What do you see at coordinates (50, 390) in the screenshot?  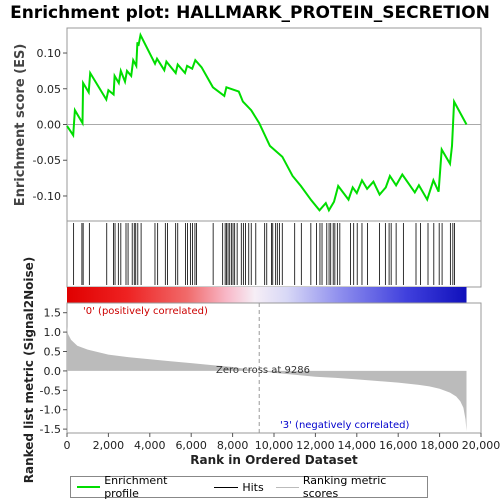 I see `metric-y-tick-label: -0.5` at bounding box center [50, 390].